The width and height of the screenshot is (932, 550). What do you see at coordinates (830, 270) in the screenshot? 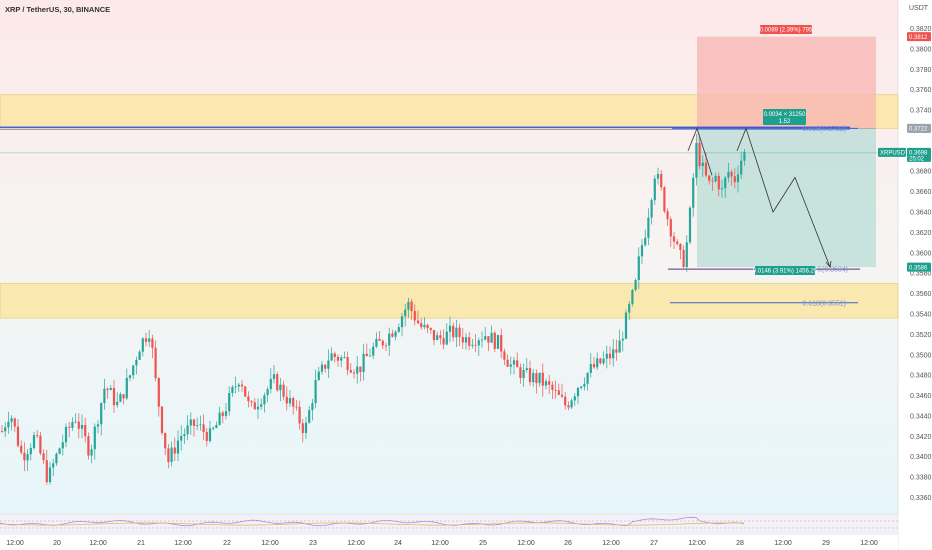
I see `fib-label-1: 0.5(0.3584)` at bounding box center [830, 270].